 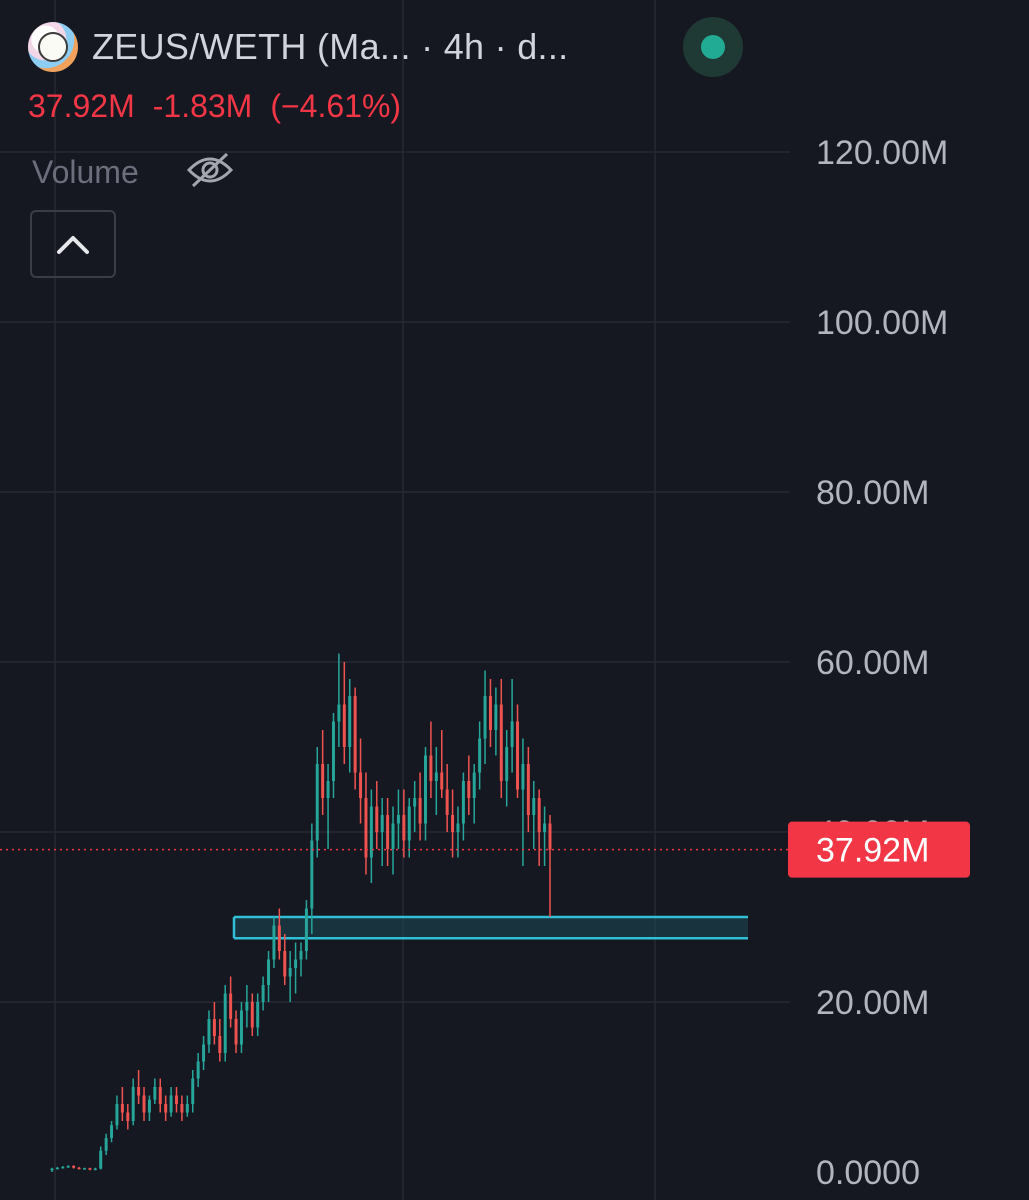 I want to click on support-zone-fill, so click(x=491, y=928).